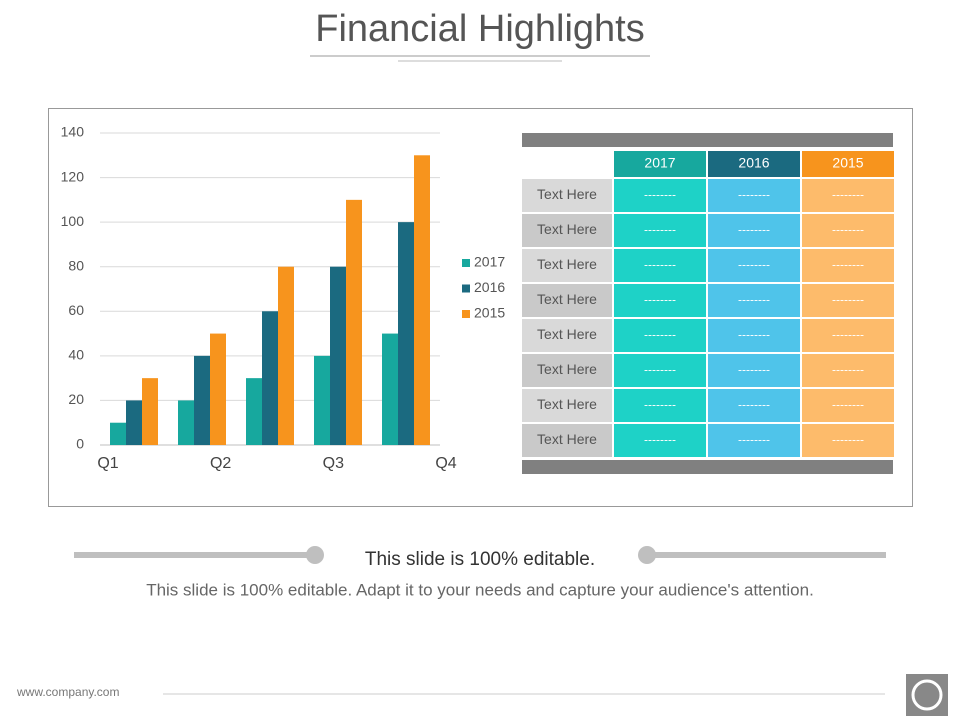 The width and height of the screenshot is (960, 720). What do you see at coordinates (489, 313) in the screenshot?
I see `legend-label: 2015` at bounding box center [489, 313].